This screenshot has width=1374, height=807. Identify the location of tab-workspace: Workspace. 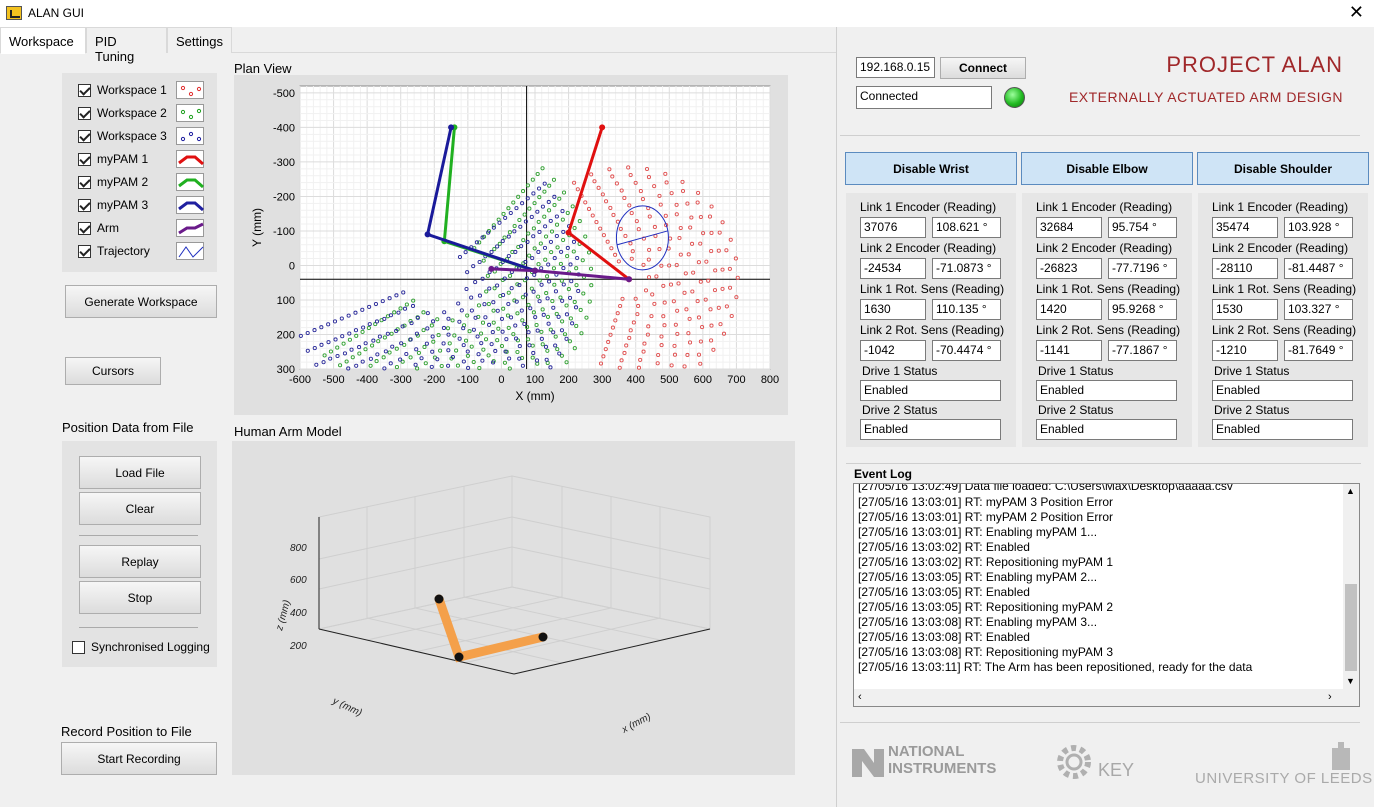
(43, 40).